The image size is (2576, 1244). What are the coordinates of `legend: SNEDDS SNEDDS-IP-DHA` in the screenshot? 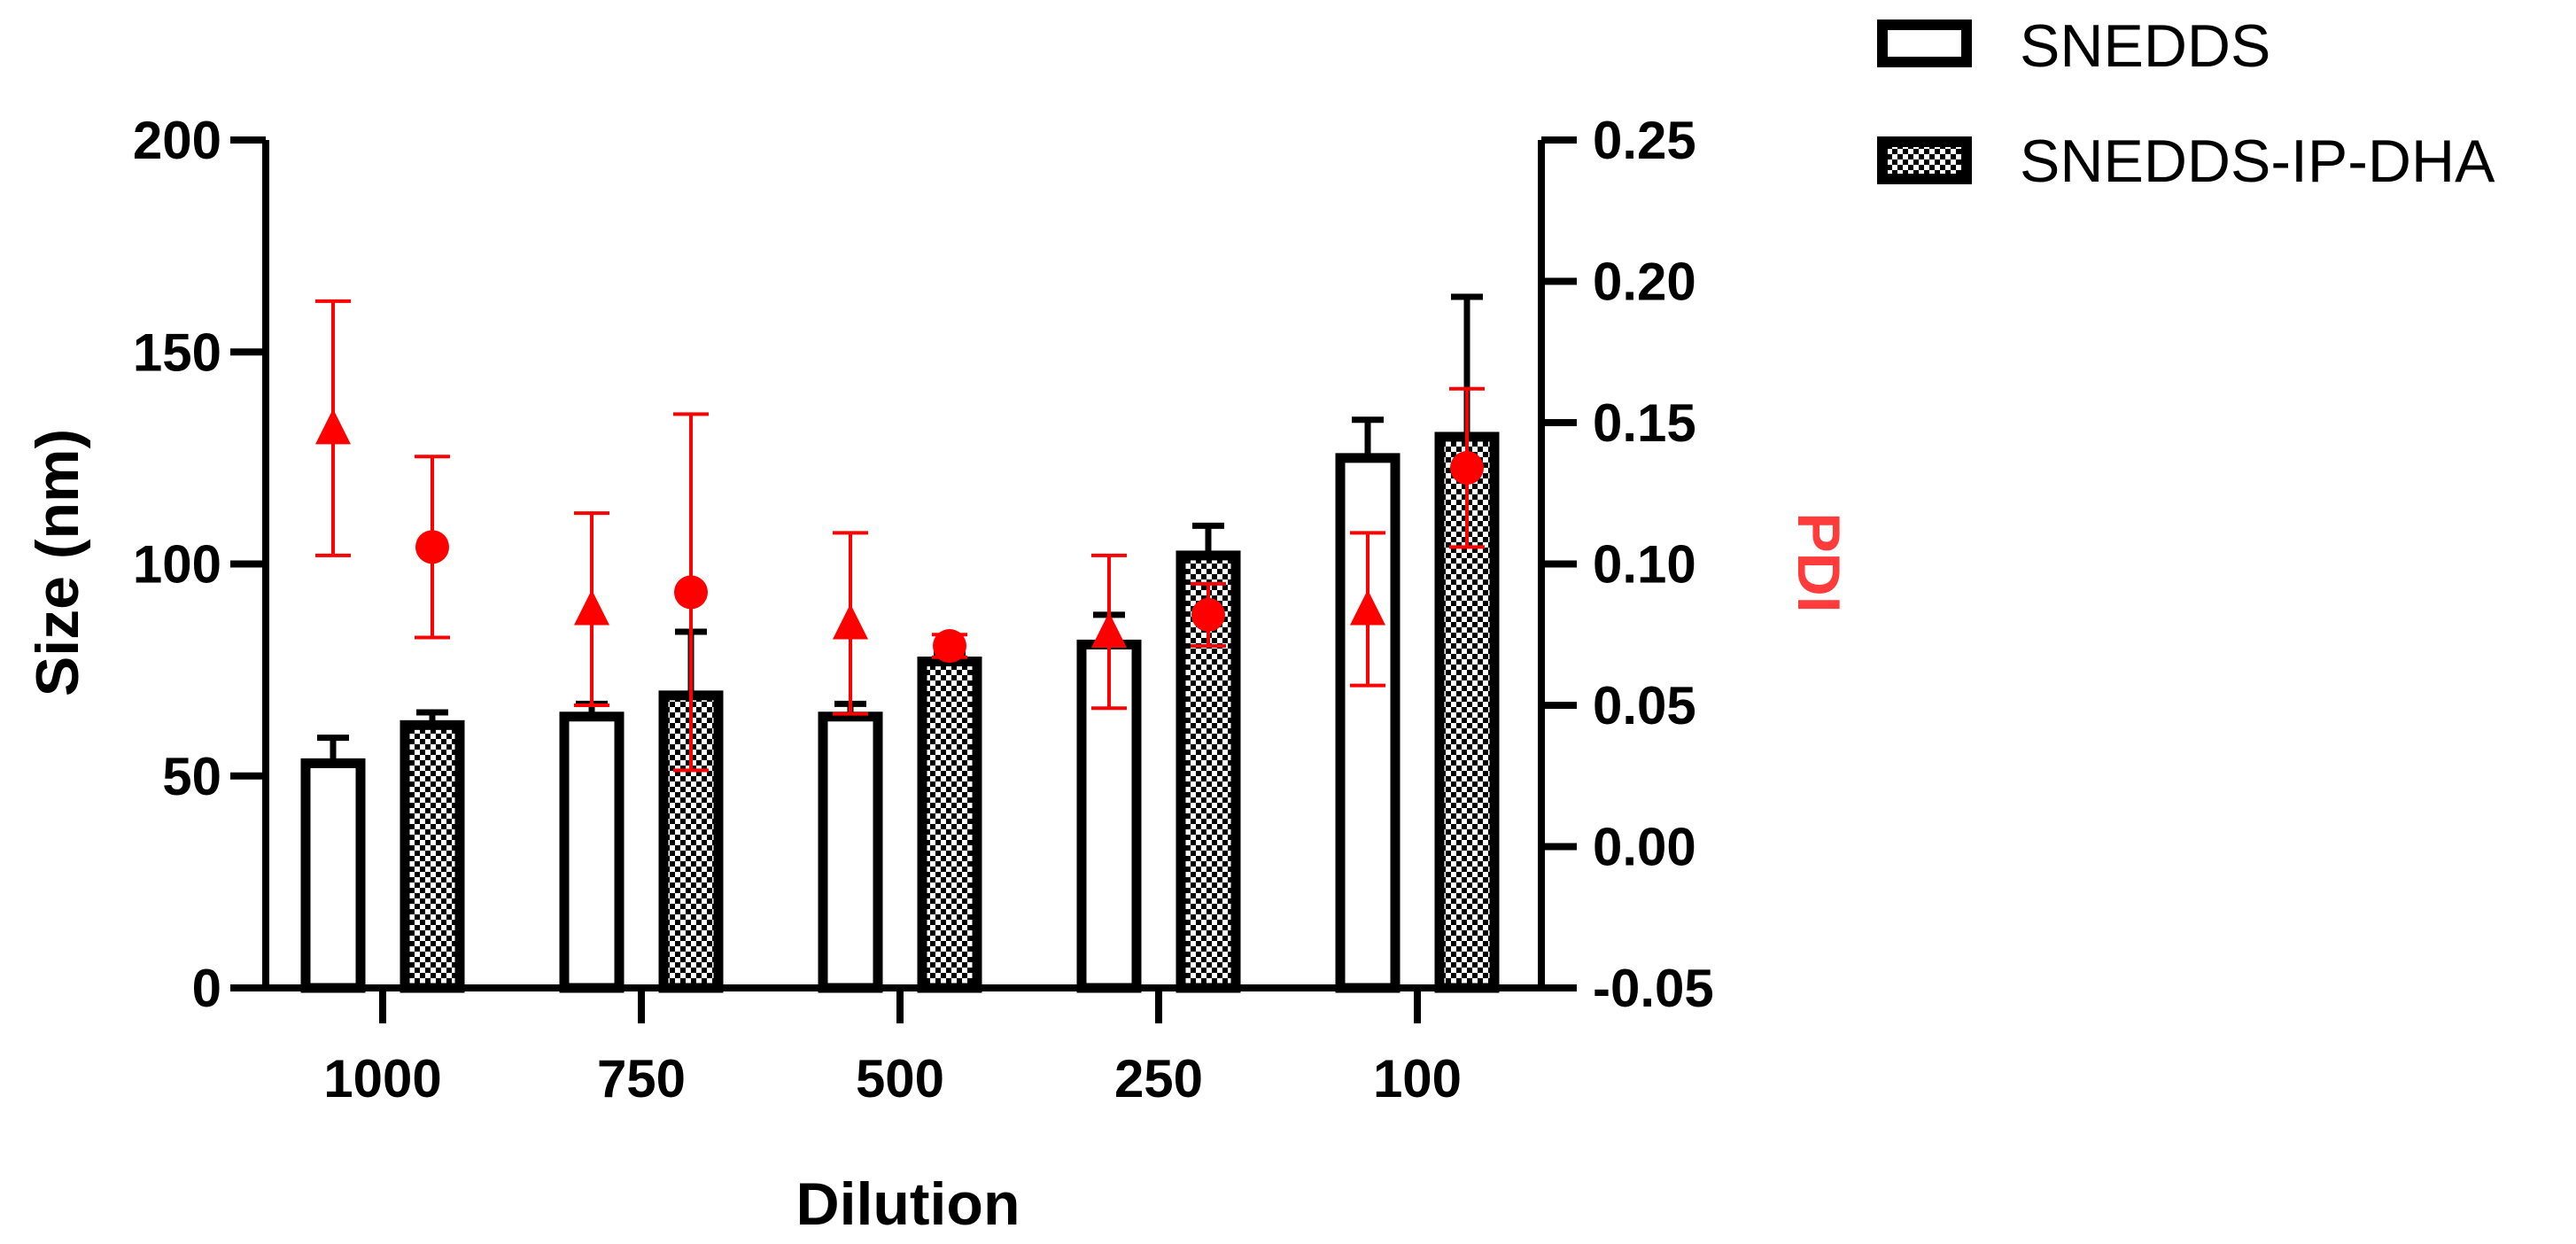 It's located at (2186, 103).